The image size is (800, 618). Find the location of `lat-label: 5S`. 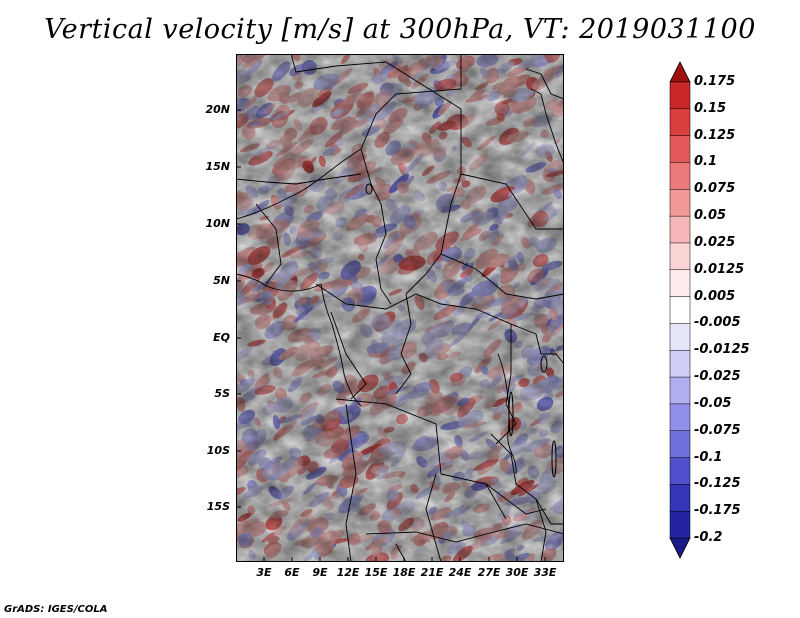

lat-label: 5S is located at coordinates (222, 393).